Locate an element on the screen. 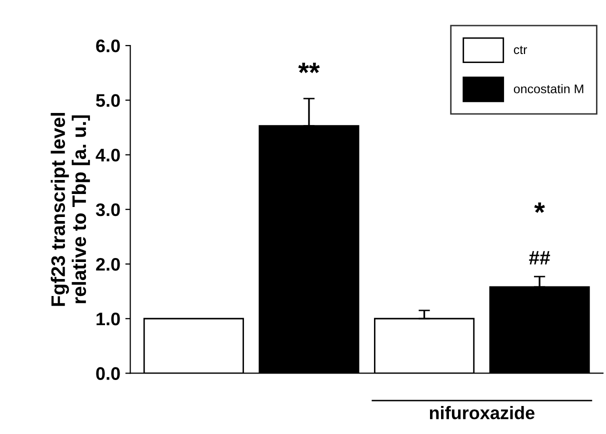 The width and height of the screenshot is (606, 434). annotation: * is located at coordinates (539, 207).